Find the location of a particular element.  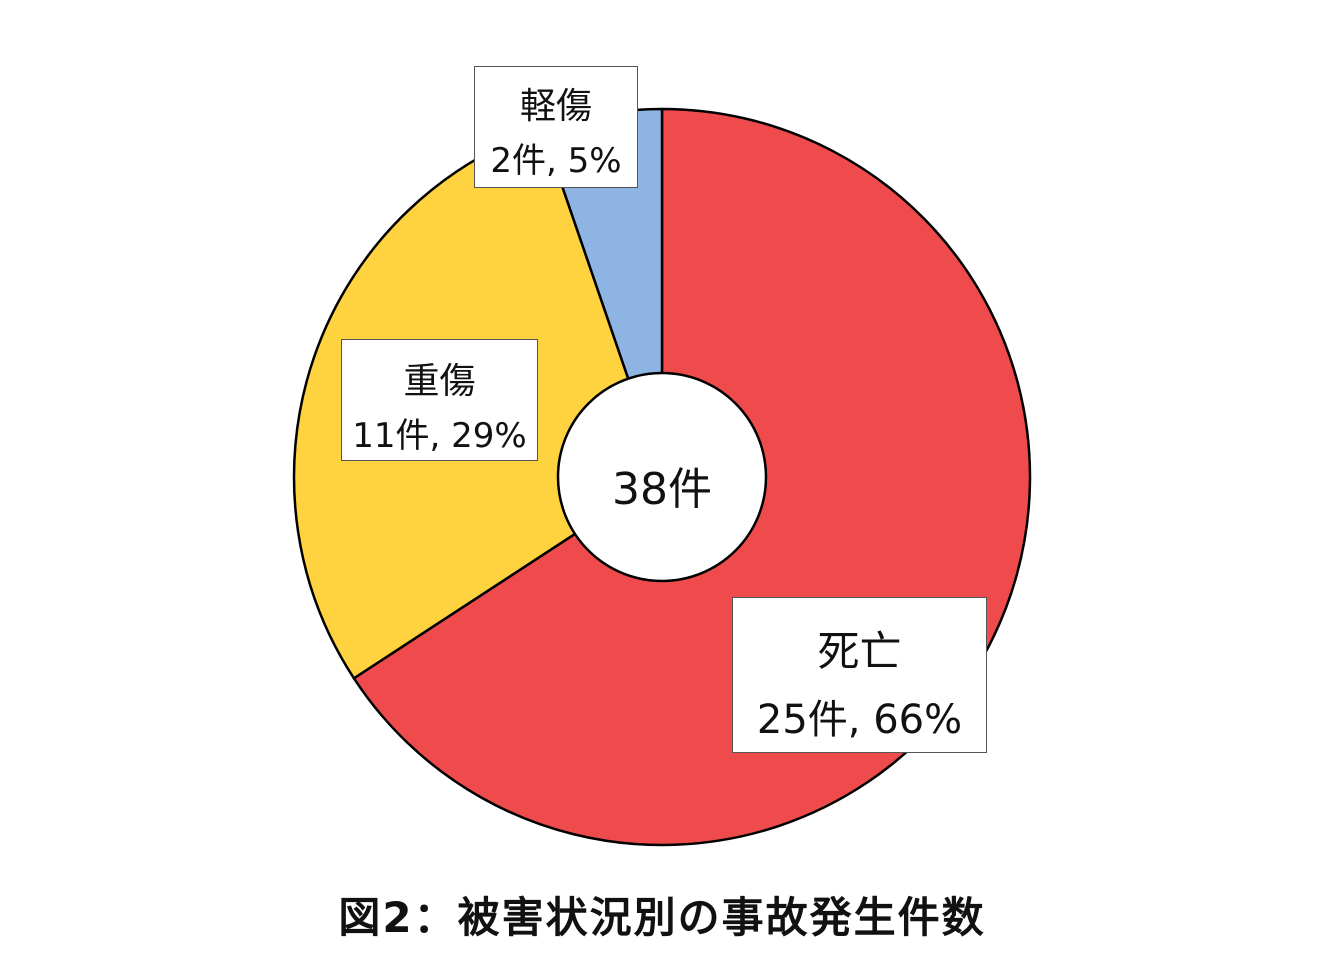

slice-label-value: 11件, 29% is located at coordinates (439, 436).